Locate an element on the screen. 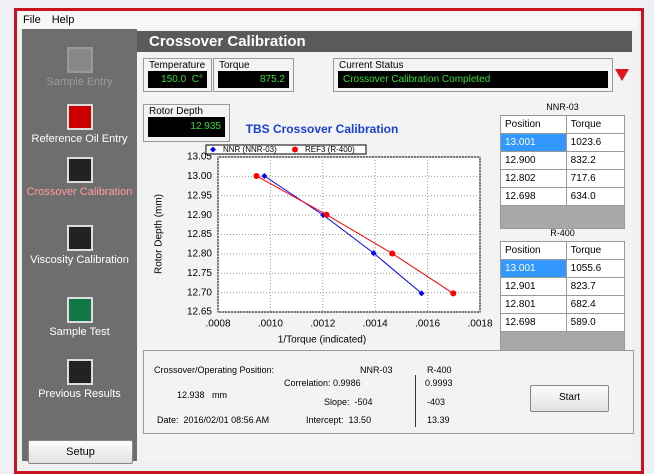 The width and height of the screenshot is (654, 474). y-tick-label: 12.85 is located at coordinates (199, 234).